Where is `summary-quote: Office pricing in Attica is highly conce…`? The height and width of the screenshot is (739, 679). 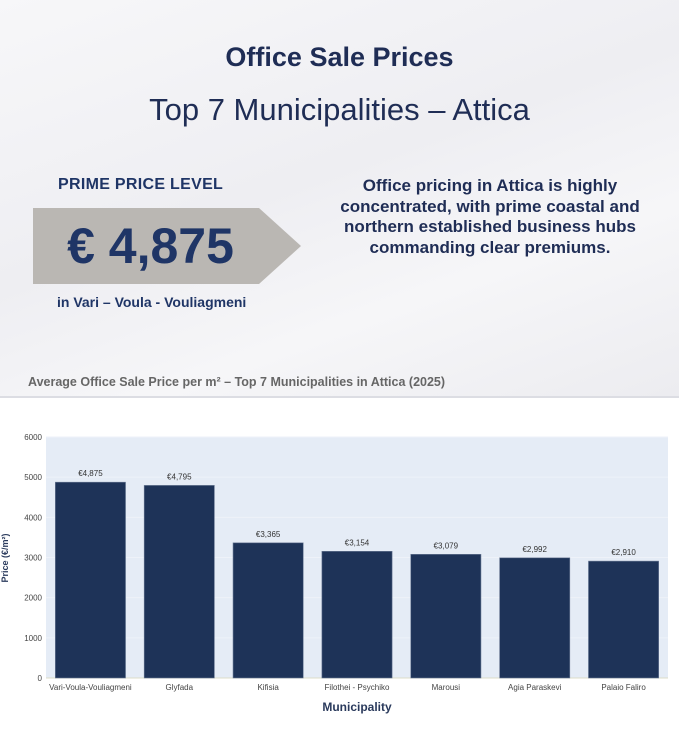 summary-quote: Office pricing in Attica is highly conce… is located at coordinates (490, 216).